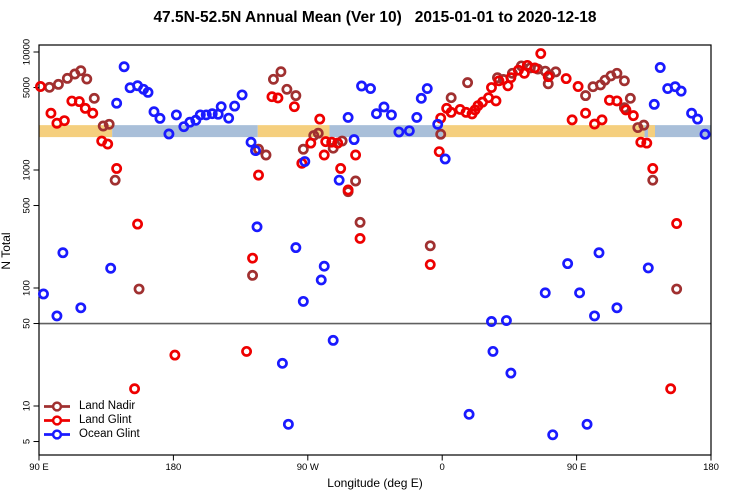  Describe the element at coordinates (375, 483) in the screenshot. I see `x-axis-label: Longitude (deg E)` at that location.